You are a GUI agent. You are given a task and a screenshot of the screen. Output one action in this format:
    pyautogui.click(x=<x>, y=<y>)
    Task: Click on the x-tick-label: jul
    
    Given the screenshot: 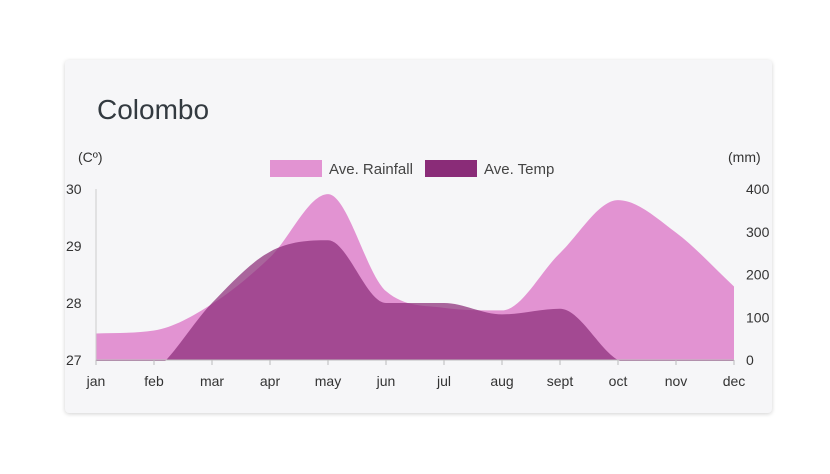 What is the action you would take?
    pyautogui.click(x=443, y=381)
    